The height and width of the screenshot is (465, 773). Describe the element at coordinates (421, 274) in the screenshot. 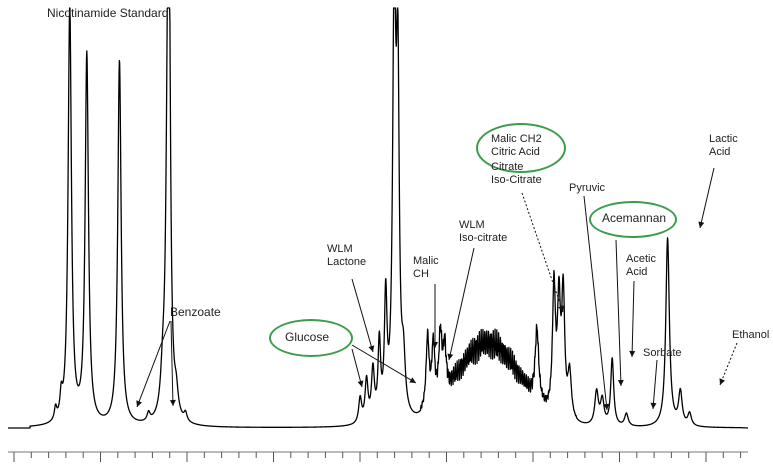

I see `annotation-malic-ch-line2: CH` at that location.